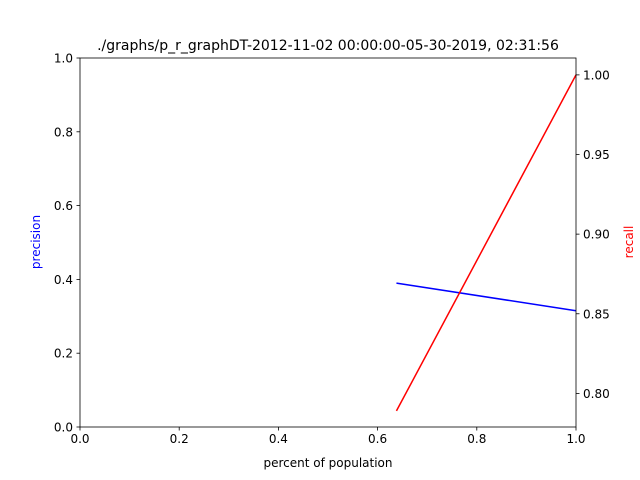 The height and width of the screenshot is (480, 640). What do you see at coordinates (596, 75) in the screenshot?
I see `y-right-tick-label: 1.00` at bounding box center [596, 75].